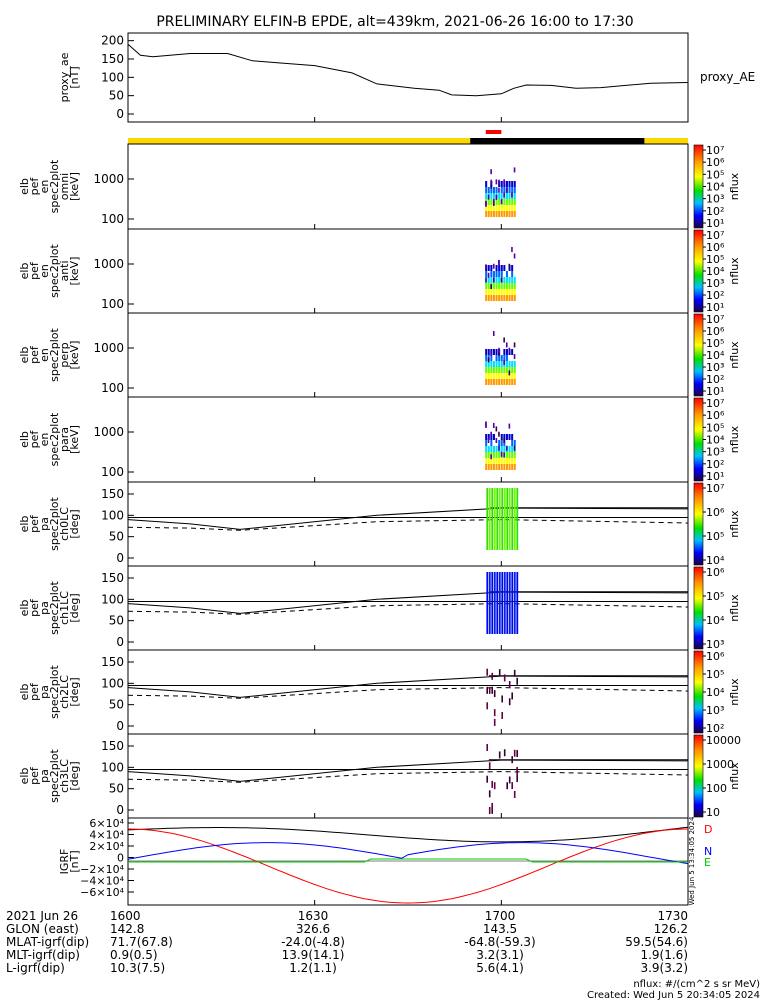 This screenshot has height=1000, width=775. Describe the element at coordinates (44, 608) in the screenshot. I see `ylabel-pa_ch1-2: pa` at that location.